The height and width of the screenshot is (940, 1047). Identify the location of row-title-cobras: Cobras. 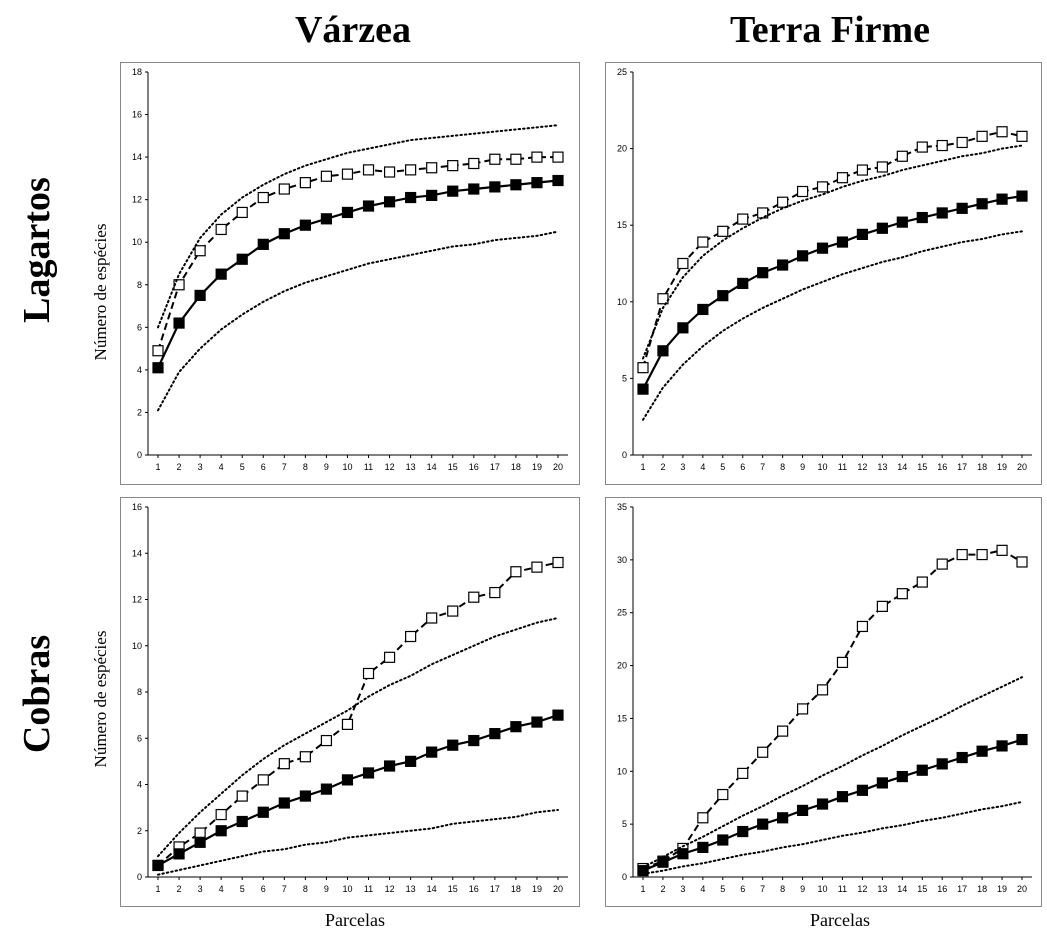
(37, 694).